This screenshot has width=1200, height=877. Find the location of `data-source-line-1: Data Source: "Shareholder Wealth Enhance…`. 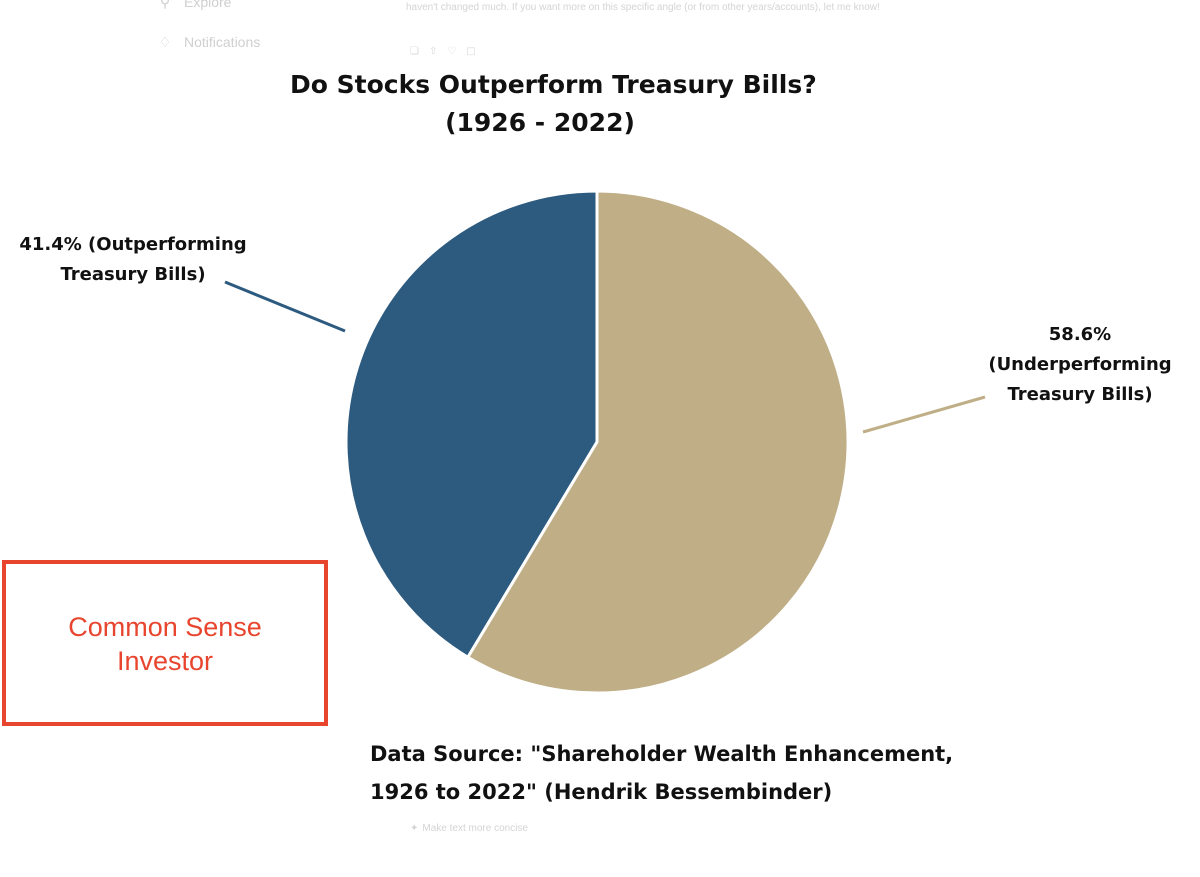

data-source-line-1: Data Source: "Shareholder Wealth Enhance… is located at coordinates (662, 754).